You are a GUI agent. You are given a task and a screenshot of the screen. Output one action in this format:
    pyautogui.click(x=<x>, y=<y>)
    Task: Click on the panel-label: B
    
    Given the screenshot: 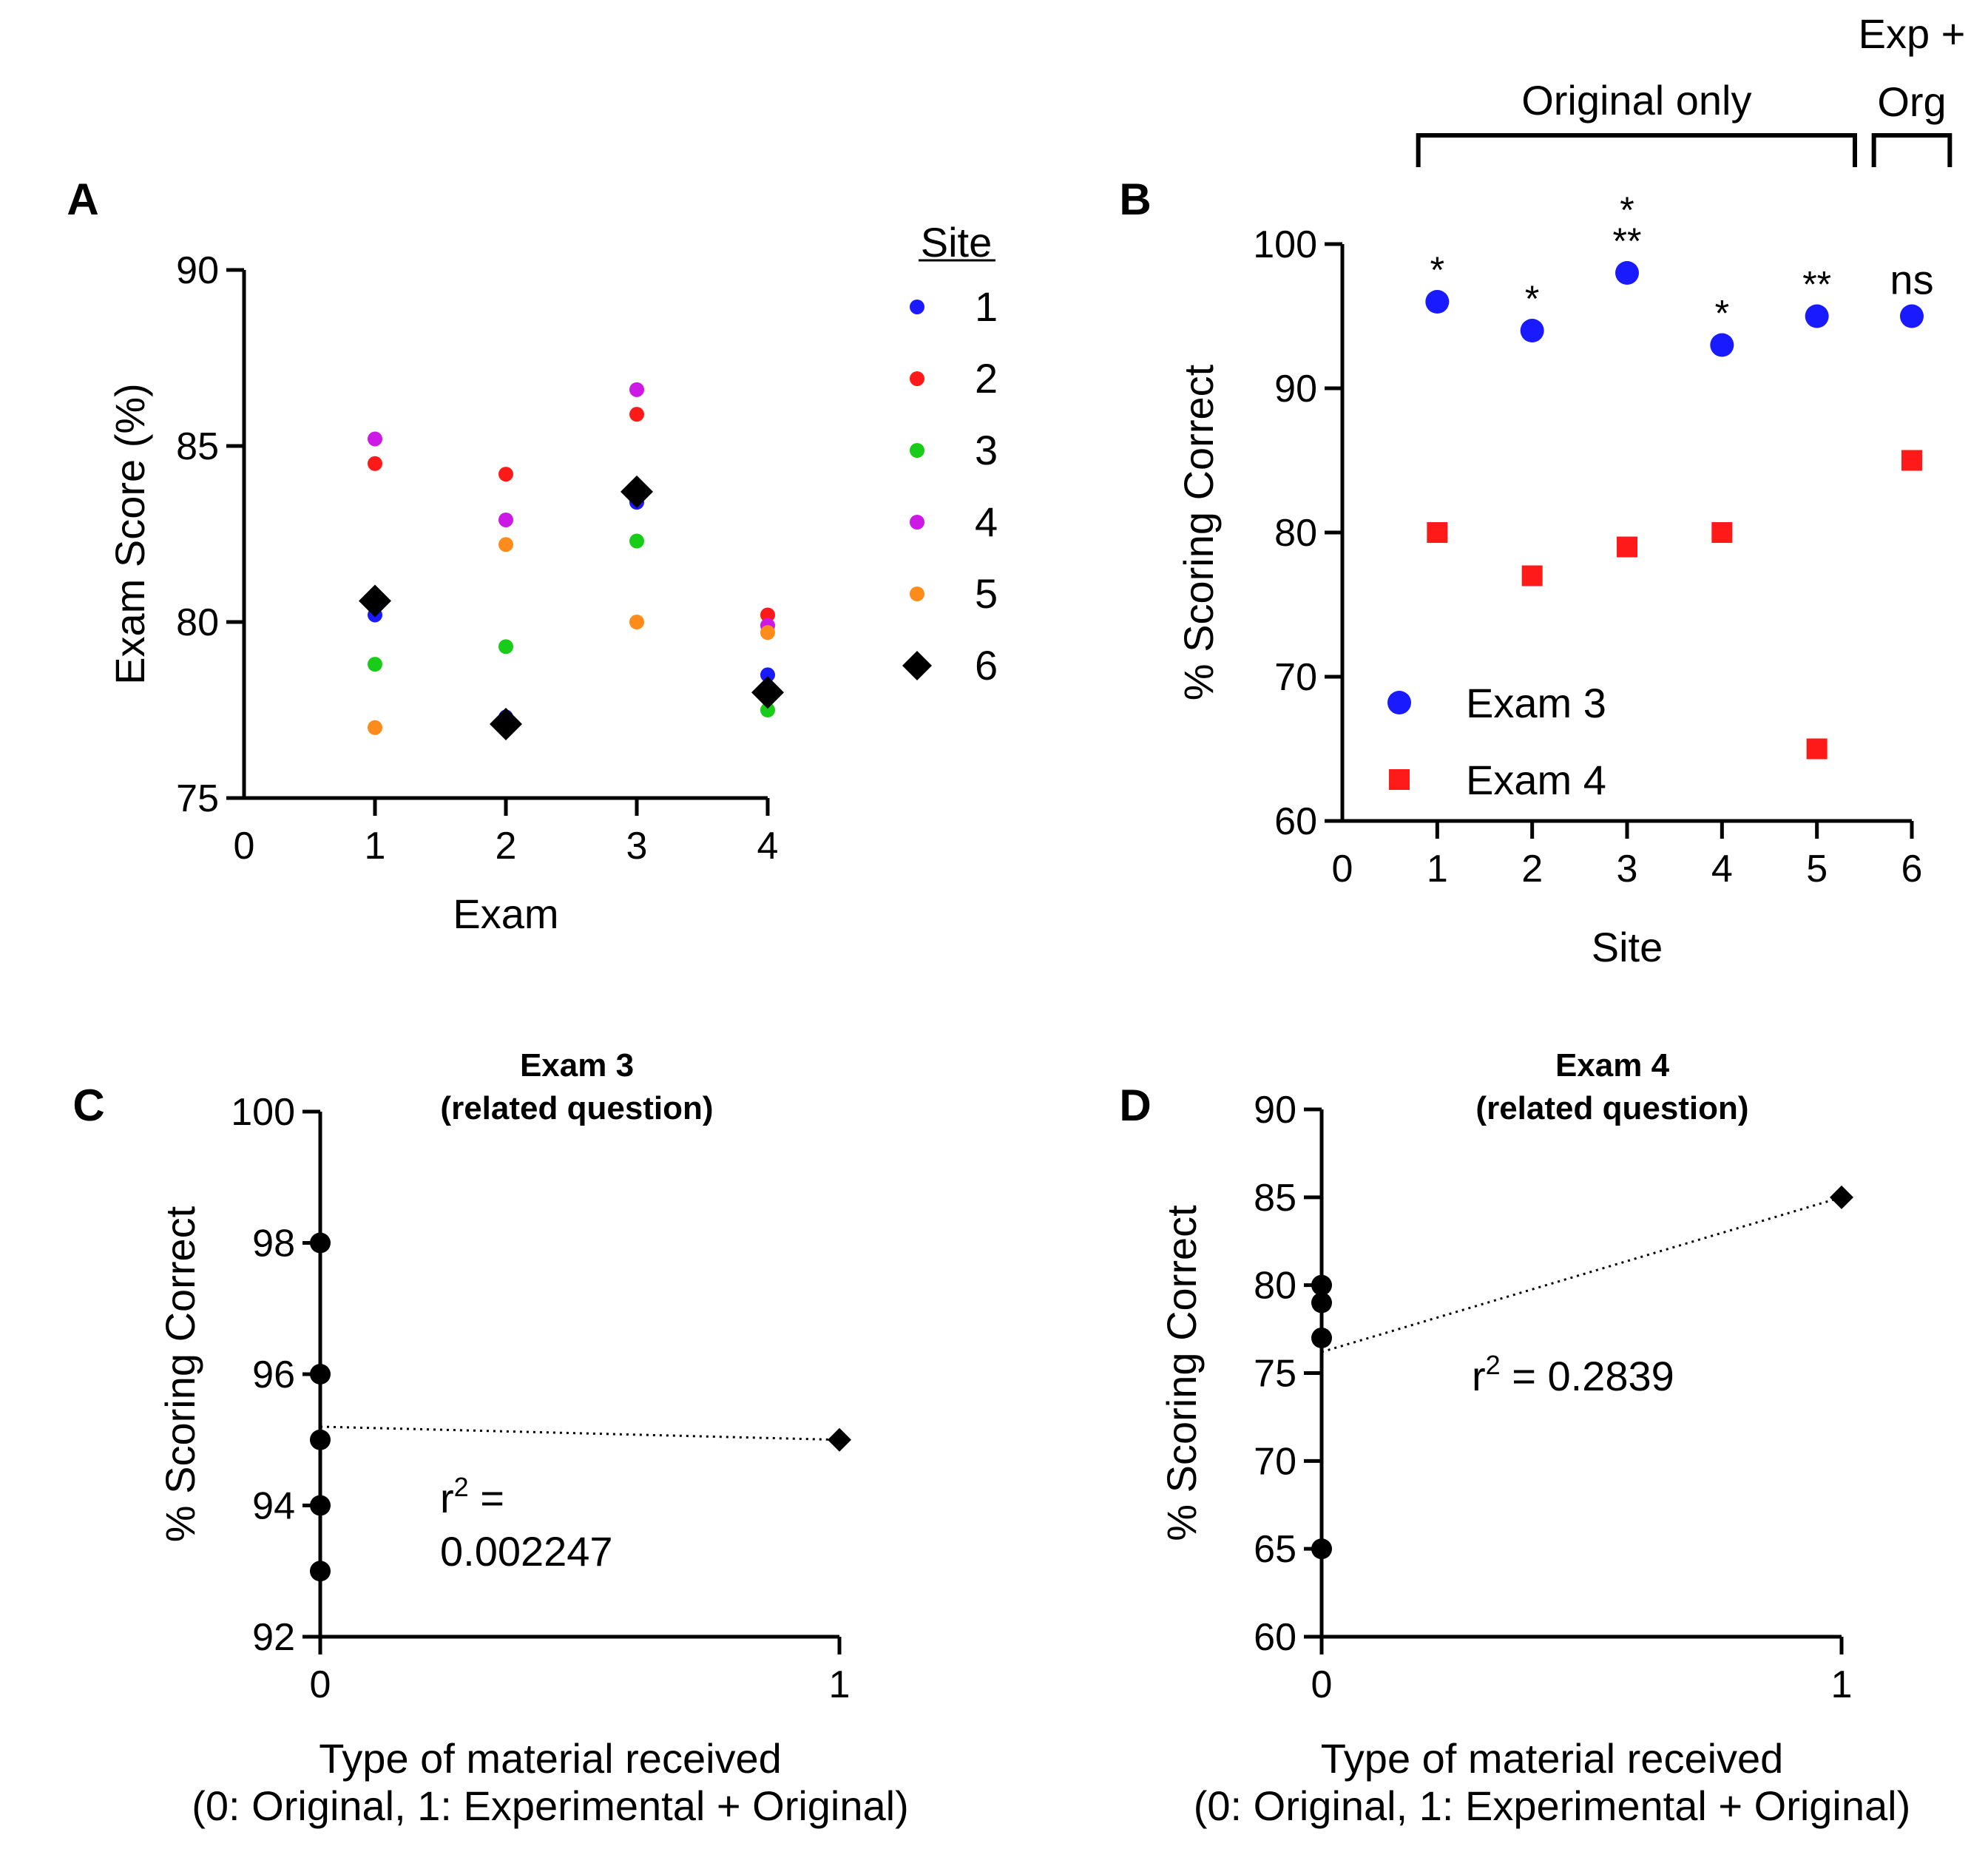 What is the action you would take?
    pyautogui.click(x=1135, y=200)
    